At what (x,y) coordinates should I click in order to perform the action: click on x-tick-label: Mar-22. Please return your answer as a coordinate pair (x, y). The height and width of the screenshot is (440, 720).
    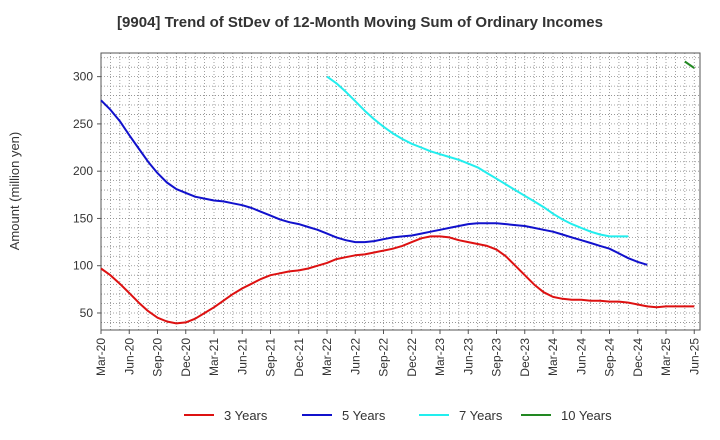
    Looking at the image, I should click on (327, 357).